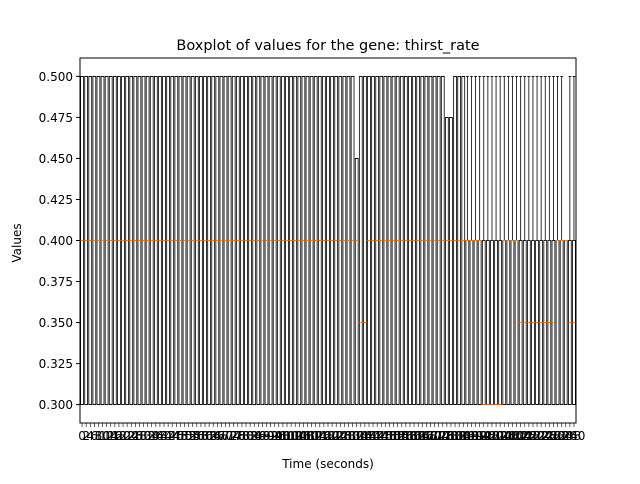 The width and height of the screenshot is (640, 484). I want to click on x-tick-label: 132, so click(352, 436).